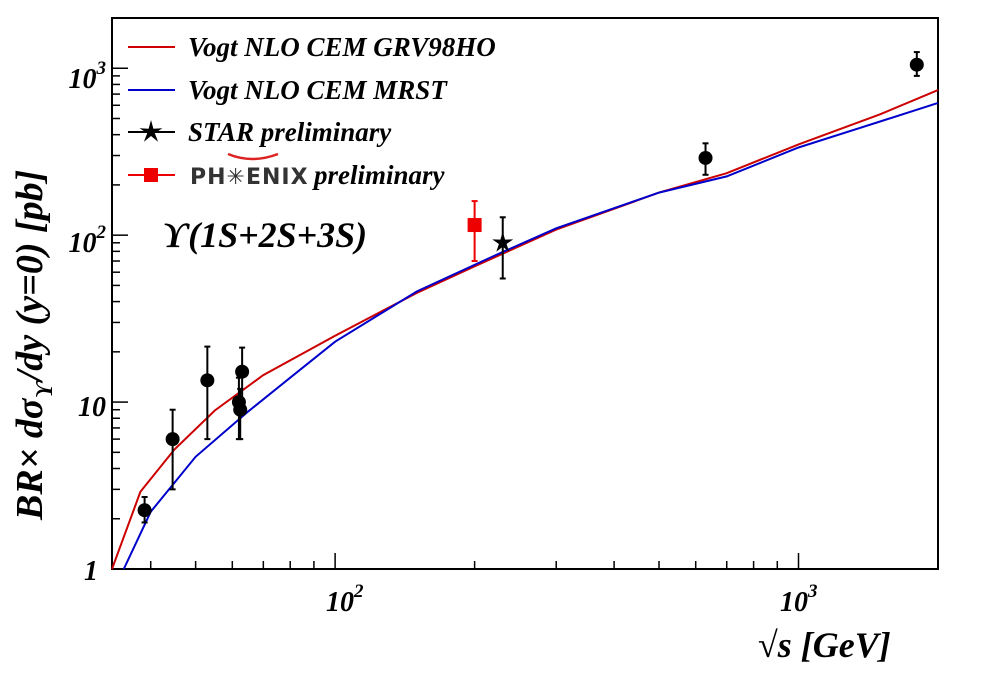 This screenshot has height=675, width=981. What do you see at coordinates (33, 345) in the screenshot?
I see `y-axis-title: BR× dσϒ/dy (y=0) [pb]` at bounding box center [33, 345].